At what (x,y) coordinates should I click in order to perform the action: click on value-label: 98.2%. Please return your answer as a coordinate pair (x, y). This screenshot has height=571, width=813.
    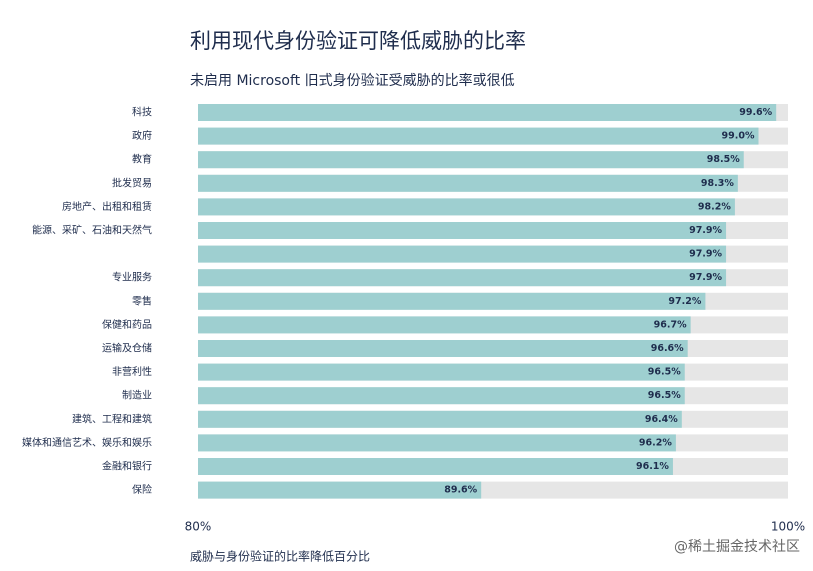
    Looking at the image, I should click on (714, 206).